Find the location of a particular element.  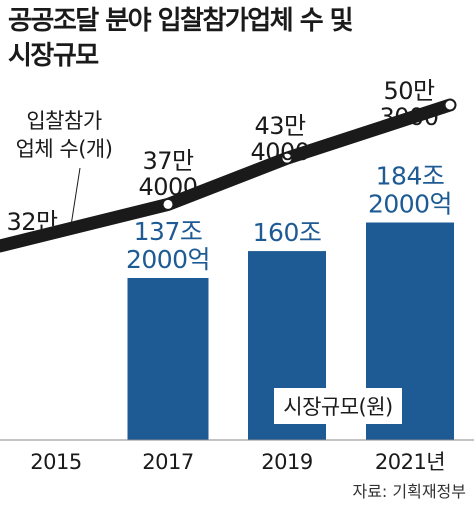

x-tick-label: 2017 is located at coordinates (167, 462).